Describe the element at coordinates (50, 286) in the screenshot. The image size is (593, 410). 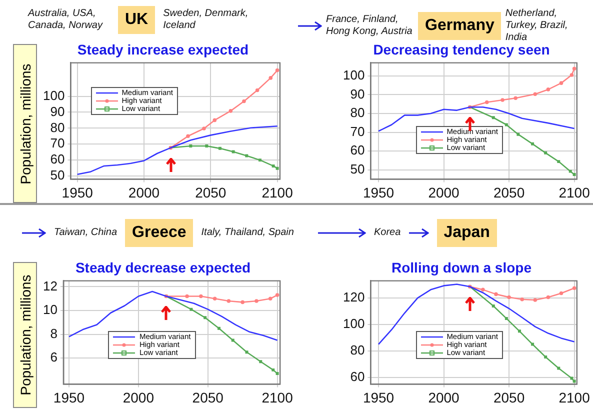
I see `y-tick-label: 12` at that location.